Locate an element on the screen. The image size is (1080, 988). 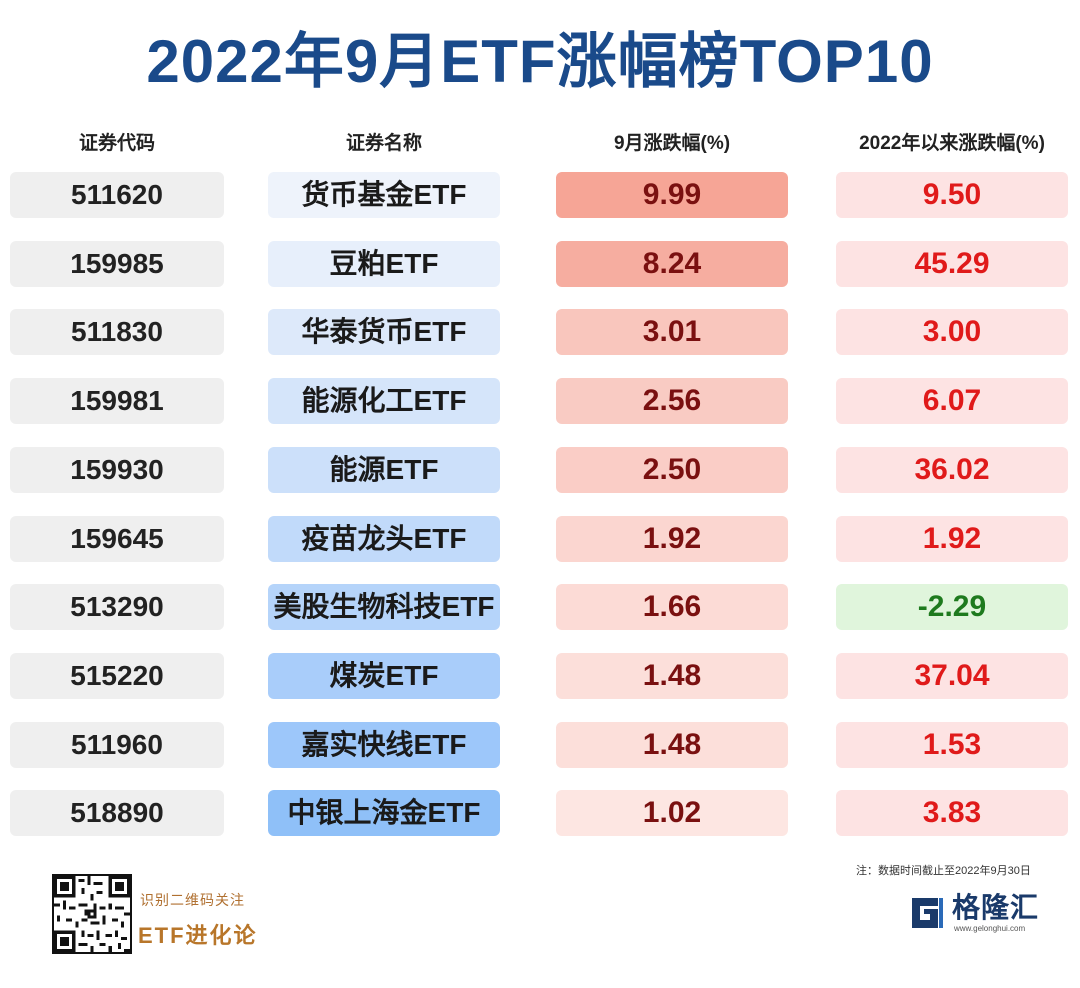
security-code: 159645 is located at coordinates (117, 539).